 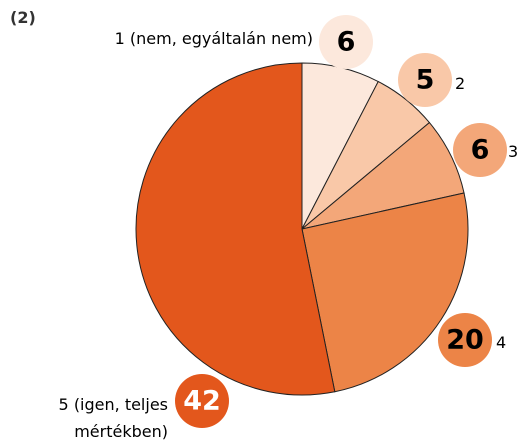 What do you see at coordinates (113, 418) in the screenshot?
I see `category-label: 5 (igen, teljes mértékben)` at bounding box center [113, 418].